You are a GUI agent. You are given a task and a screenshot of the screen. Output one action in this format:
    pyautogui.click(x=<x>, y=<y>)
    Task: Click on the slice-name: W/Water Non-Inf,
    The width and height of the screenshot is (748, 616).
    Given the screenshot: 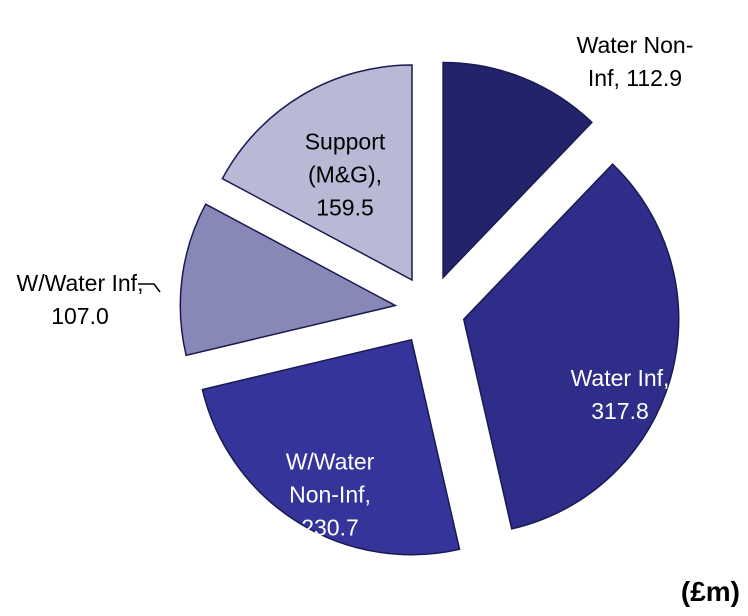 What is the action you would take?
    pyautogui.click(x=330, y=478)
    